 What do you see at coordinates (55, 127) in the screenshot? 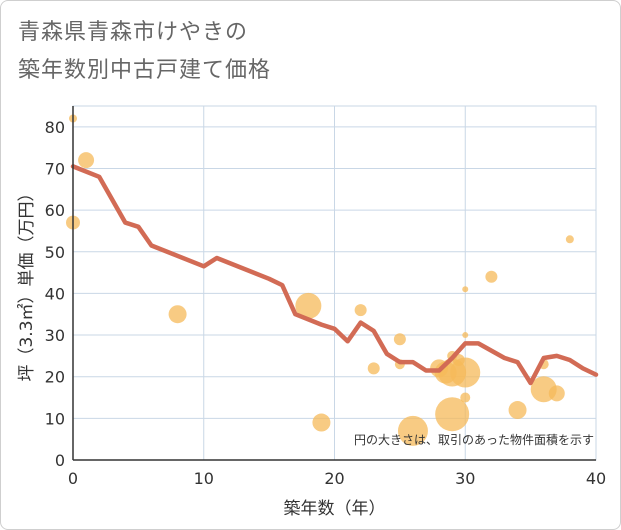
I see `y-tick-label: 80` at bounding box center [55, 127].